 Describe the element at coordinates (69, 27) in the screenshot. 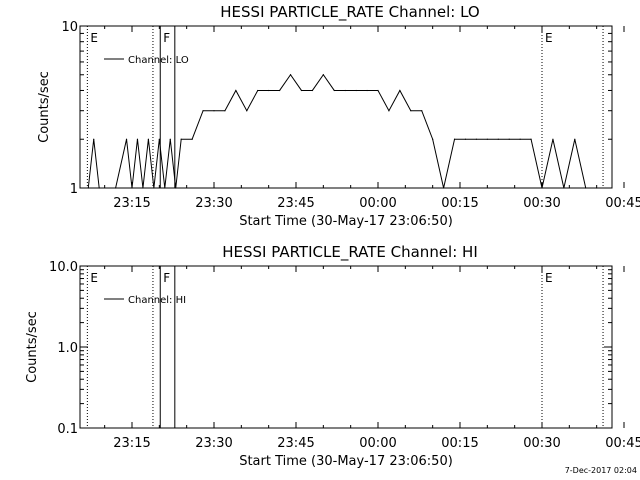

I see `y-tick-label: 10` at that location.